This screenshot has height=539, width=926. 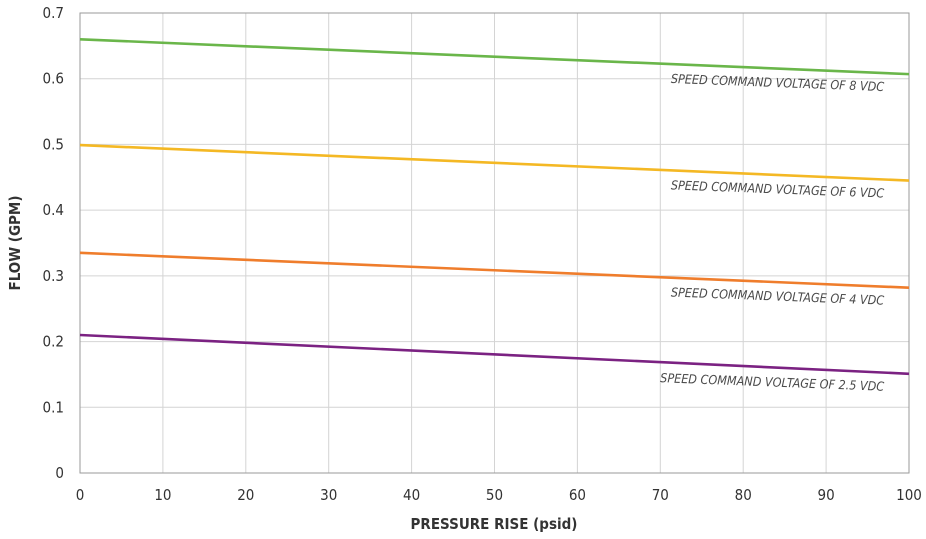 What do you see at coordinates (80, 495) in the screenshot?
I see `x-tick-label: 0` at bounding box center [80, 495].